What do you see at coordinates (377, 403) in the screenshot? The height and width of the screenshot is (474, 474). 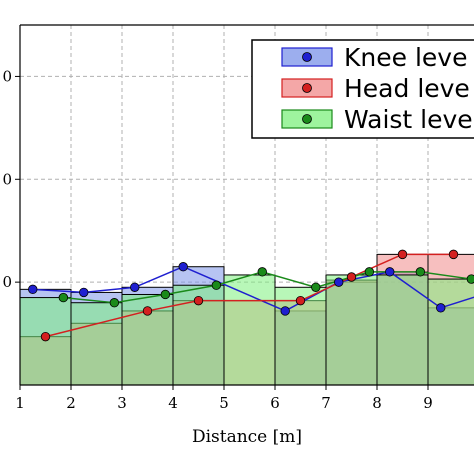 I see `x-tick-label-7: 8` at bounding box center [377, 403].